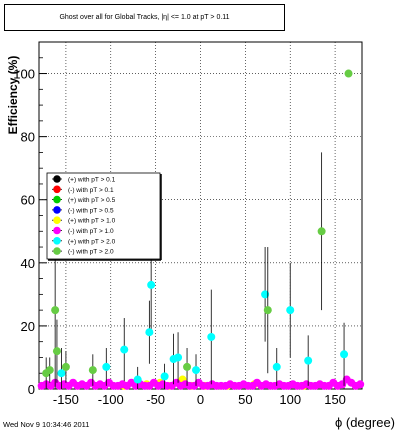 This screenshot has height=433, width=400. What do you see at coordinates (290, 399) in the screenshot?
I see `x-tick-label: 100` at bounding box center [290, 399].